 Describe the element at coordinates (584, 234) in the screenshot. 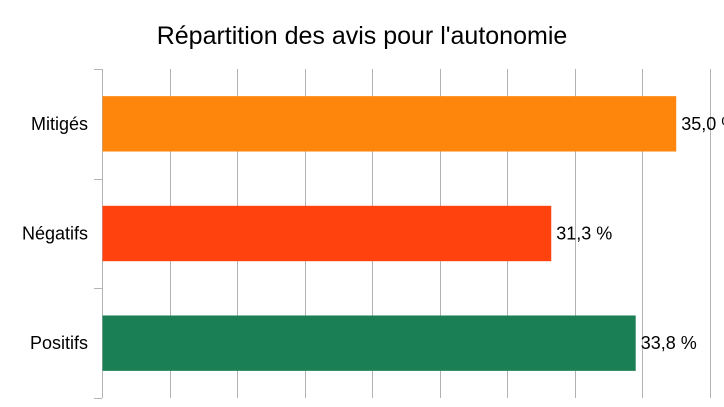

I see `data-label: 31,3 %` at that location.